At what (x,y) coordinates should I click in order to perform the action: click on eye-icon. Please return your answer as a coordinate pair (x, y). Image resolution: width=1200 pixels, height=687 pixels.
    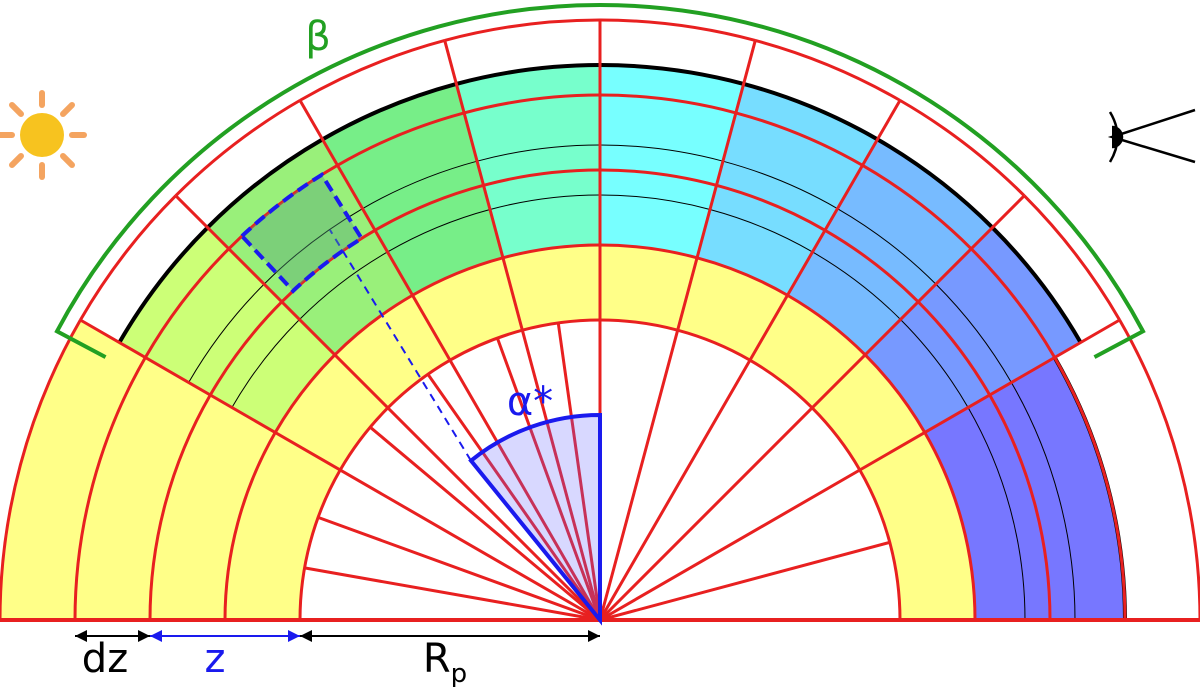
    Looking at the image, I should click on (1151, 136).